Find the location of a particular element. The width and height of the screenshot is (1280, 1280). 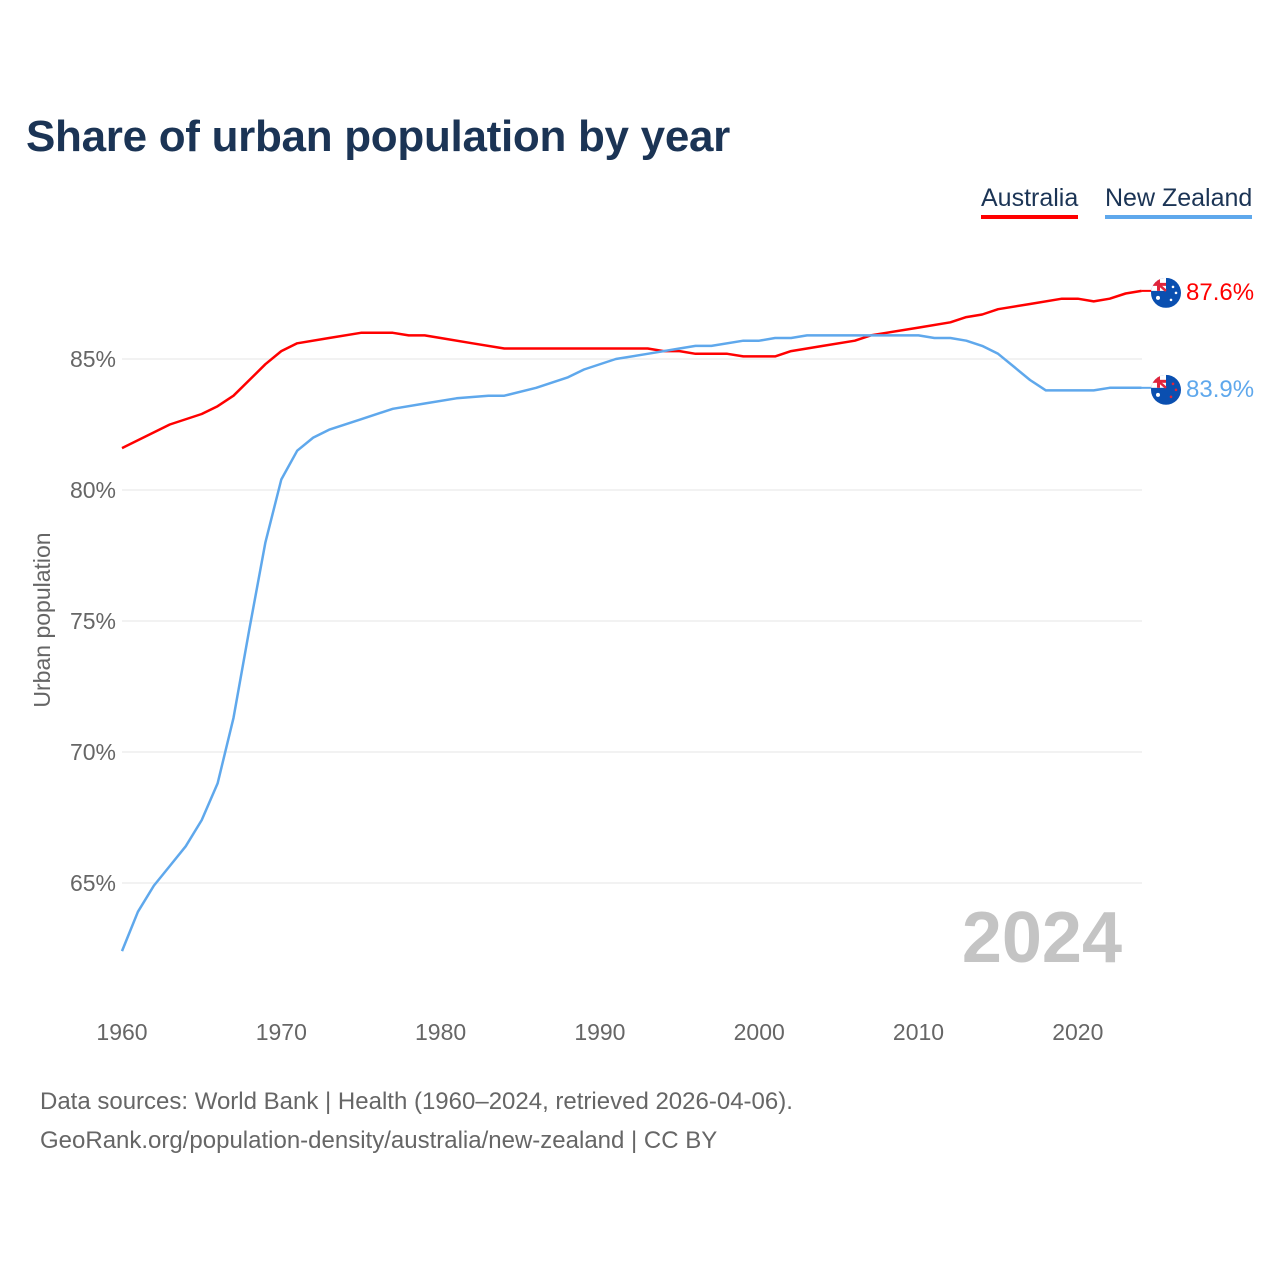

y-tick-label: 75% is located at coordinates (93, 621).